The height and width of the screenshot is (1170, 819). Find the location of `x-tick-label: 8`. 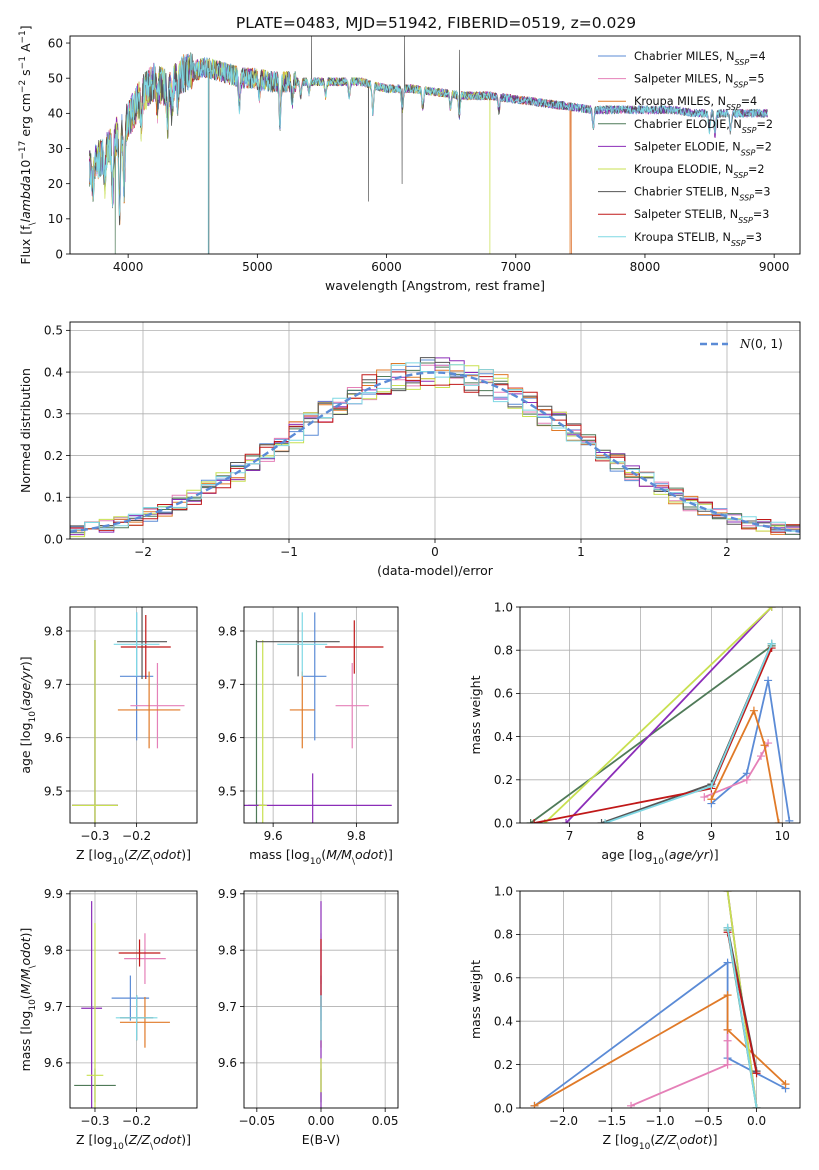

x-tick-label: 8 is located at coordinates (641, 836).